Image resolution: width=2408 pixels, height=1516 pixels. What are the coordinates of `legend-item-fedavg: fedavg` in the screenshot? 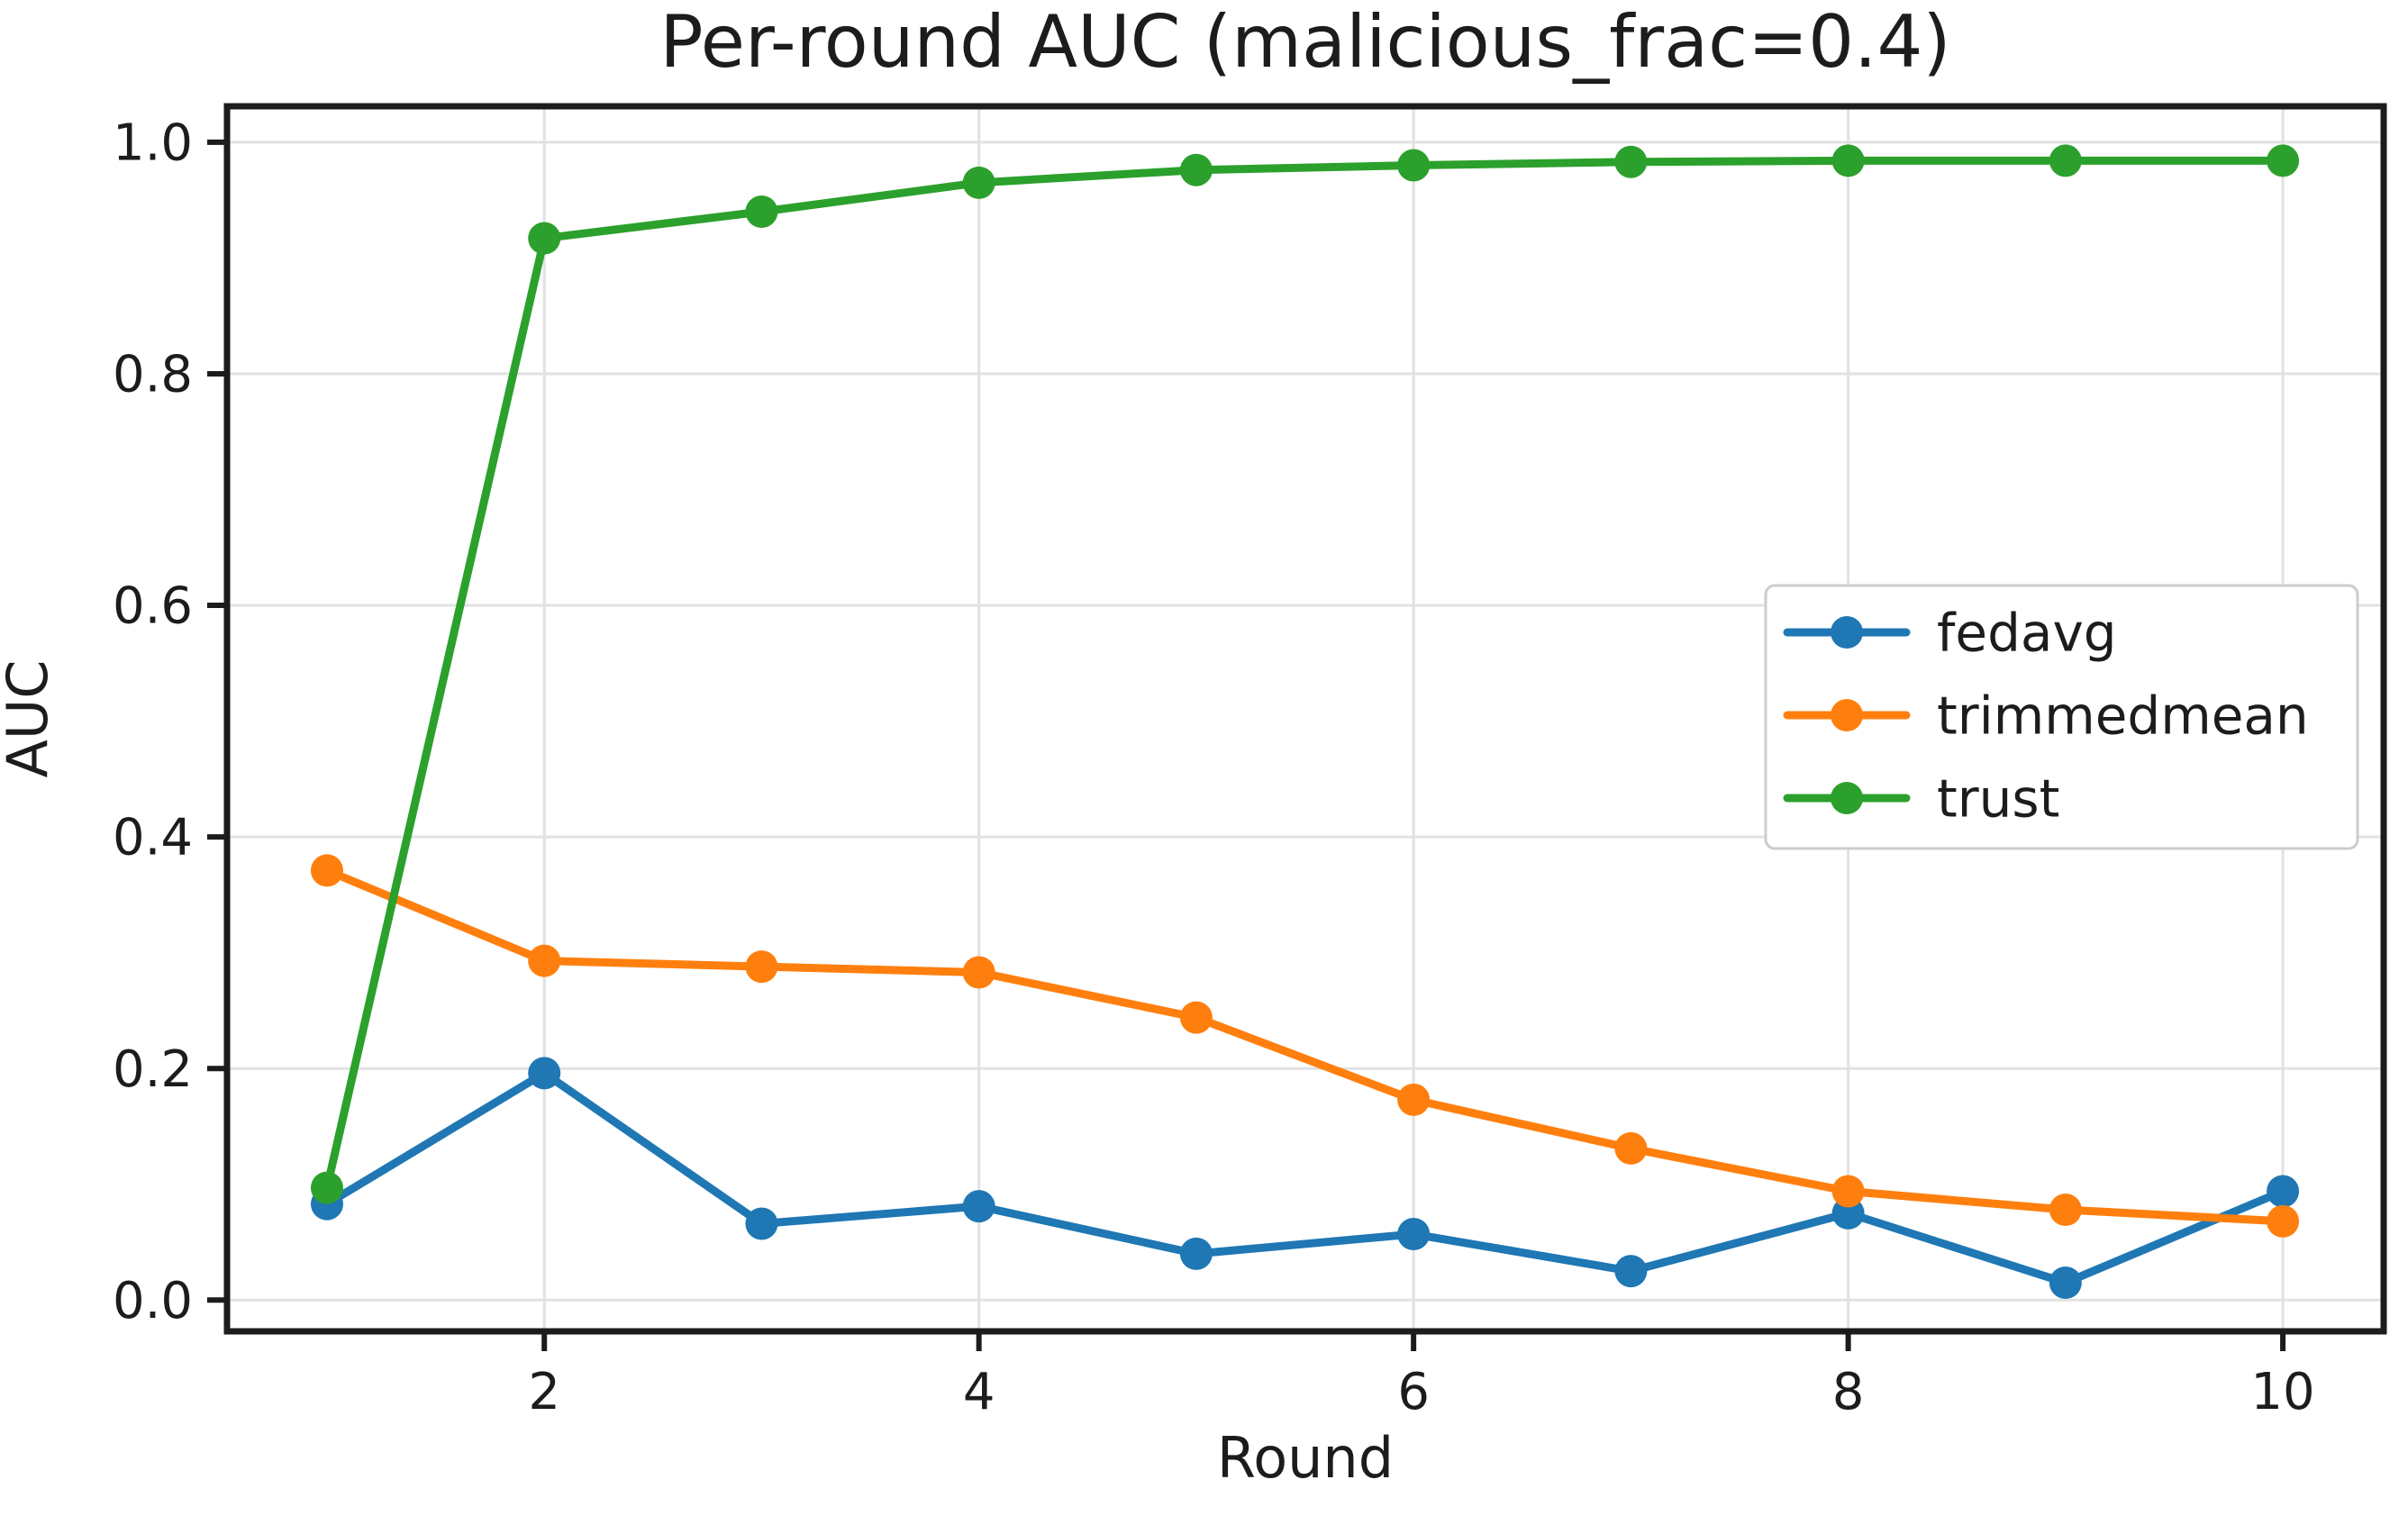 It's located at (1950, 632).